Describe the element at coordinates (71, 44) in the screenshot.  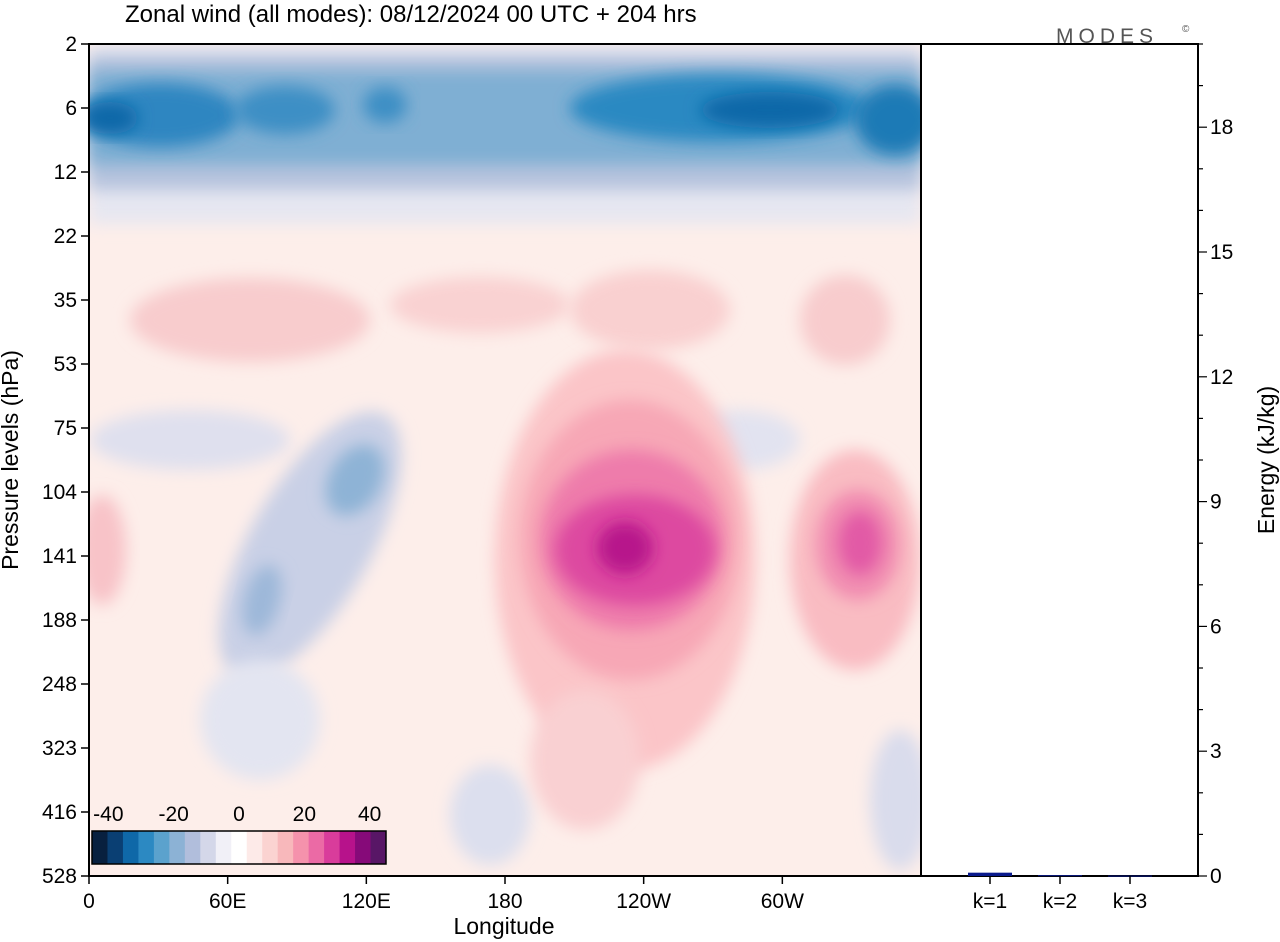
I see `y-tick-label: 2` at that location.